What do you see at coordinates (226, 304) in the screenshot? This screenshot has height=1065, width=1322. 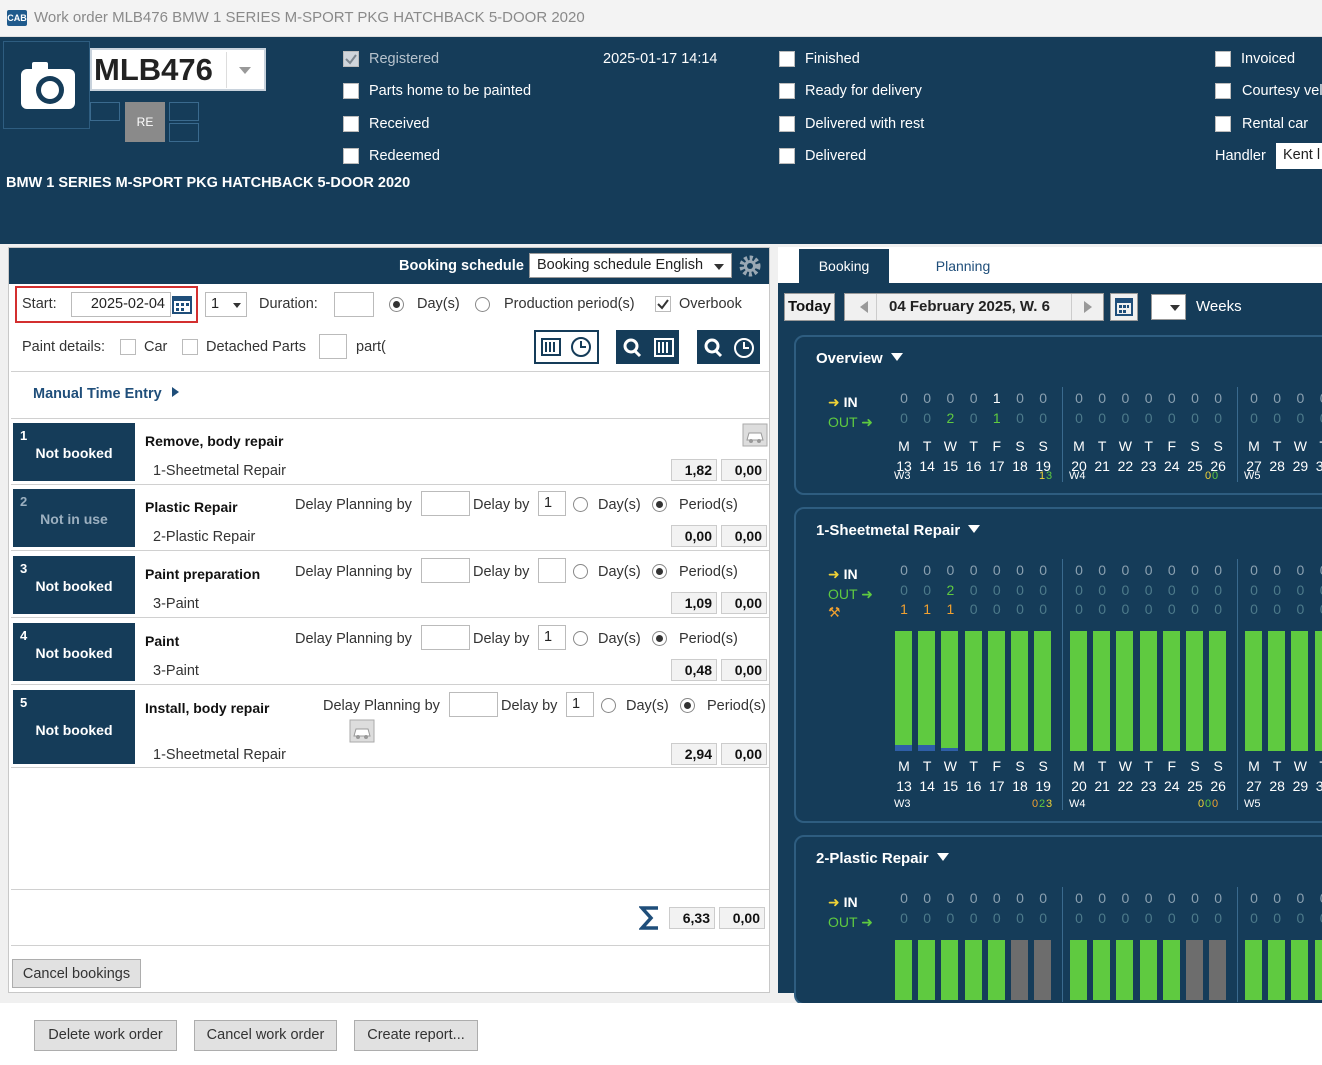 I see `count-select: 1` at bounding box center [226, 304].